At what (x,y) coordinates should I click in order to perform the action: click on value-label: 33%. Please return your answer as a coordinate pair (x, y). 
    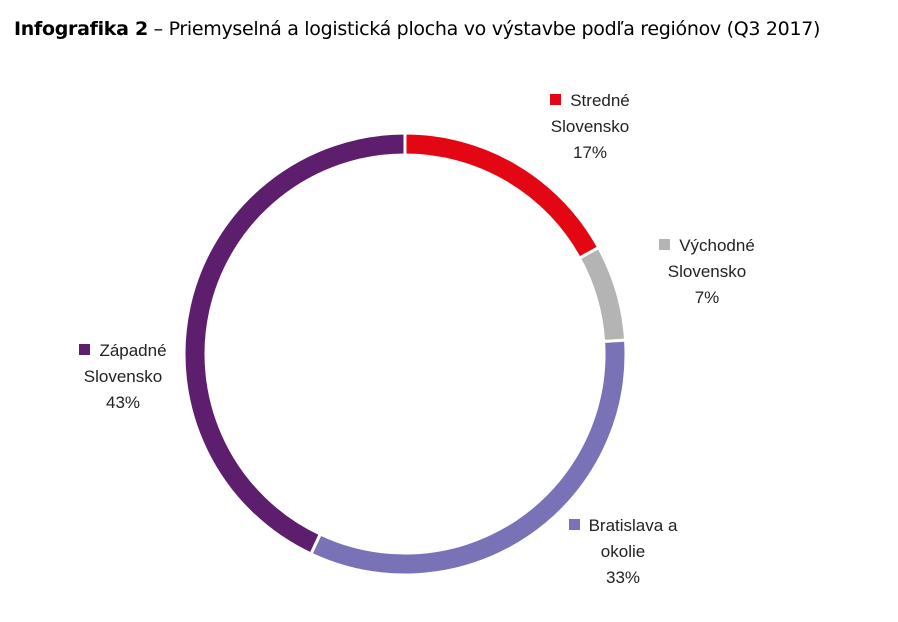
    Looking at the image, I should click on (623, 577).